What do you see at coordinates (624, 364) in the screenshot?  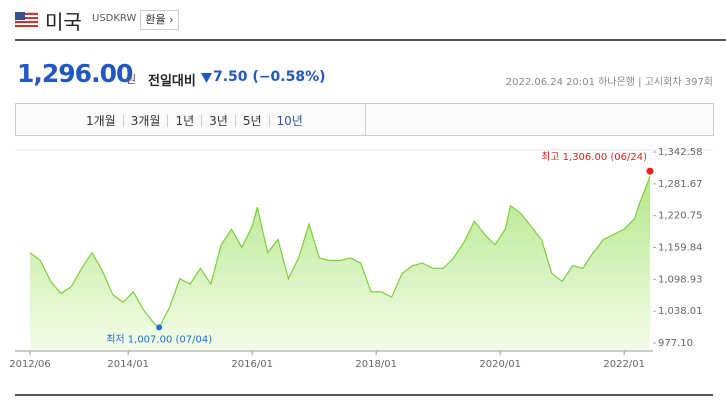 I see `x-tick-label: 2022/01` at bounding box center [624, 364].